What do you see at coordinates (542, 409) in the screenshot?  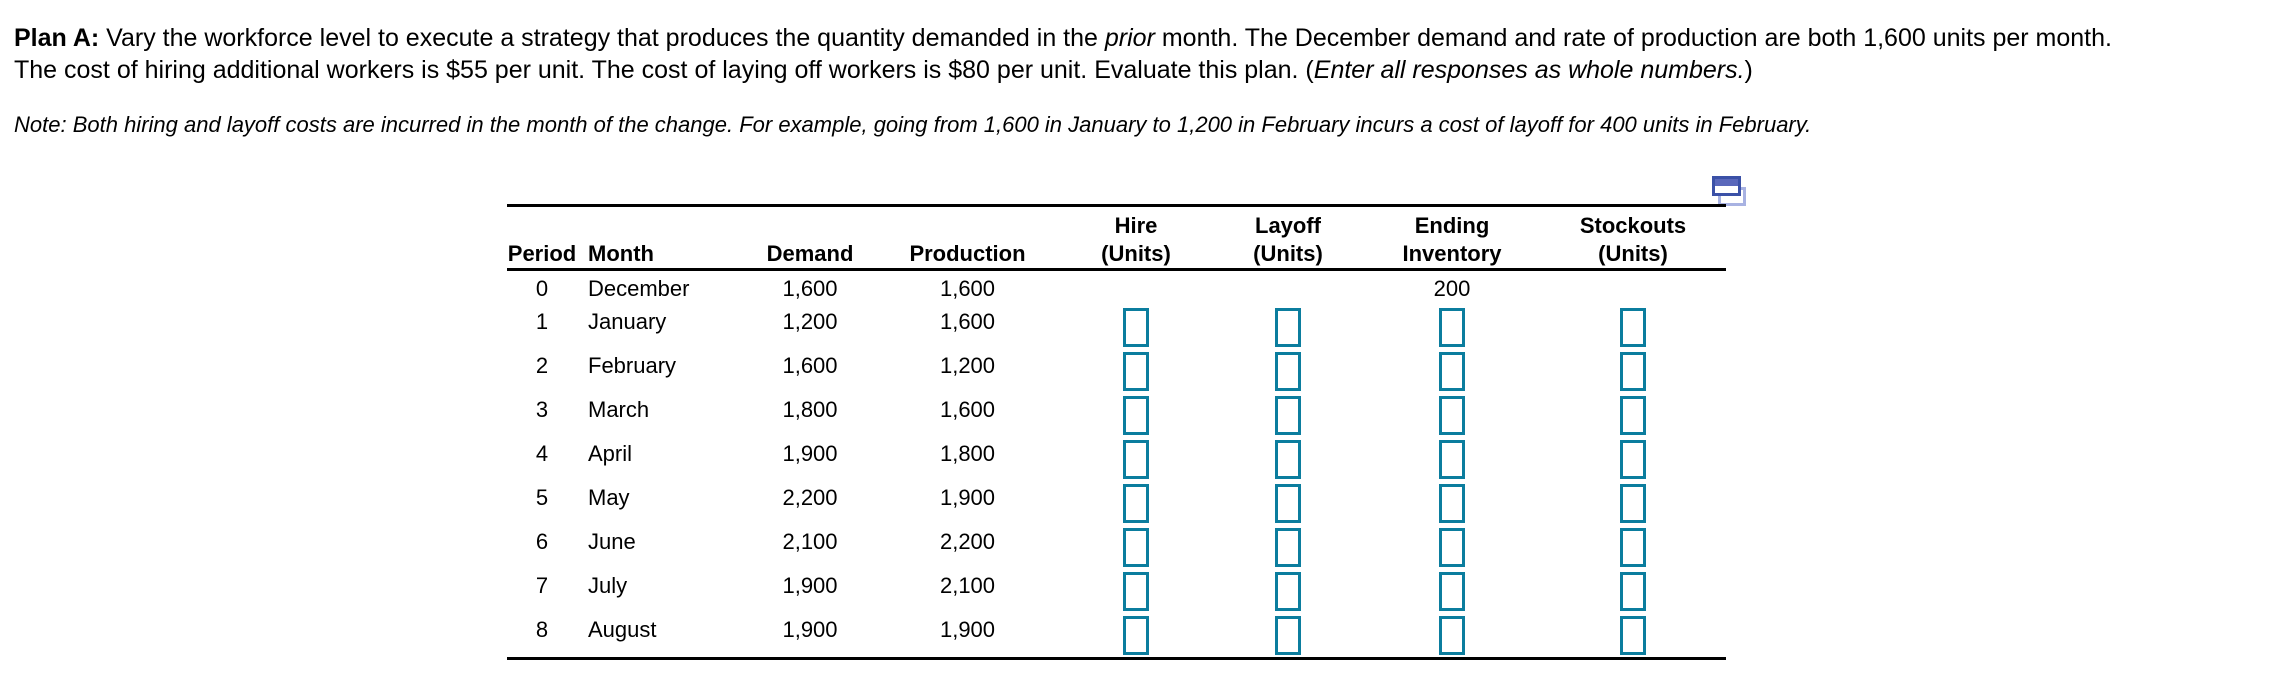 I see `period-cell: 3` at bounding box center [542, 409].